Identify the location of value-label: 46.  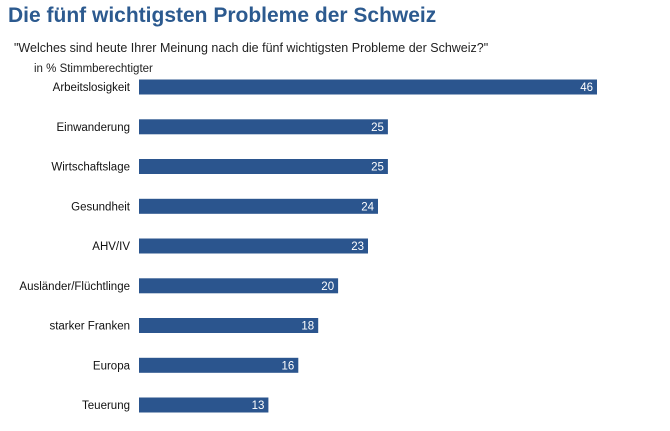
(586, 88).